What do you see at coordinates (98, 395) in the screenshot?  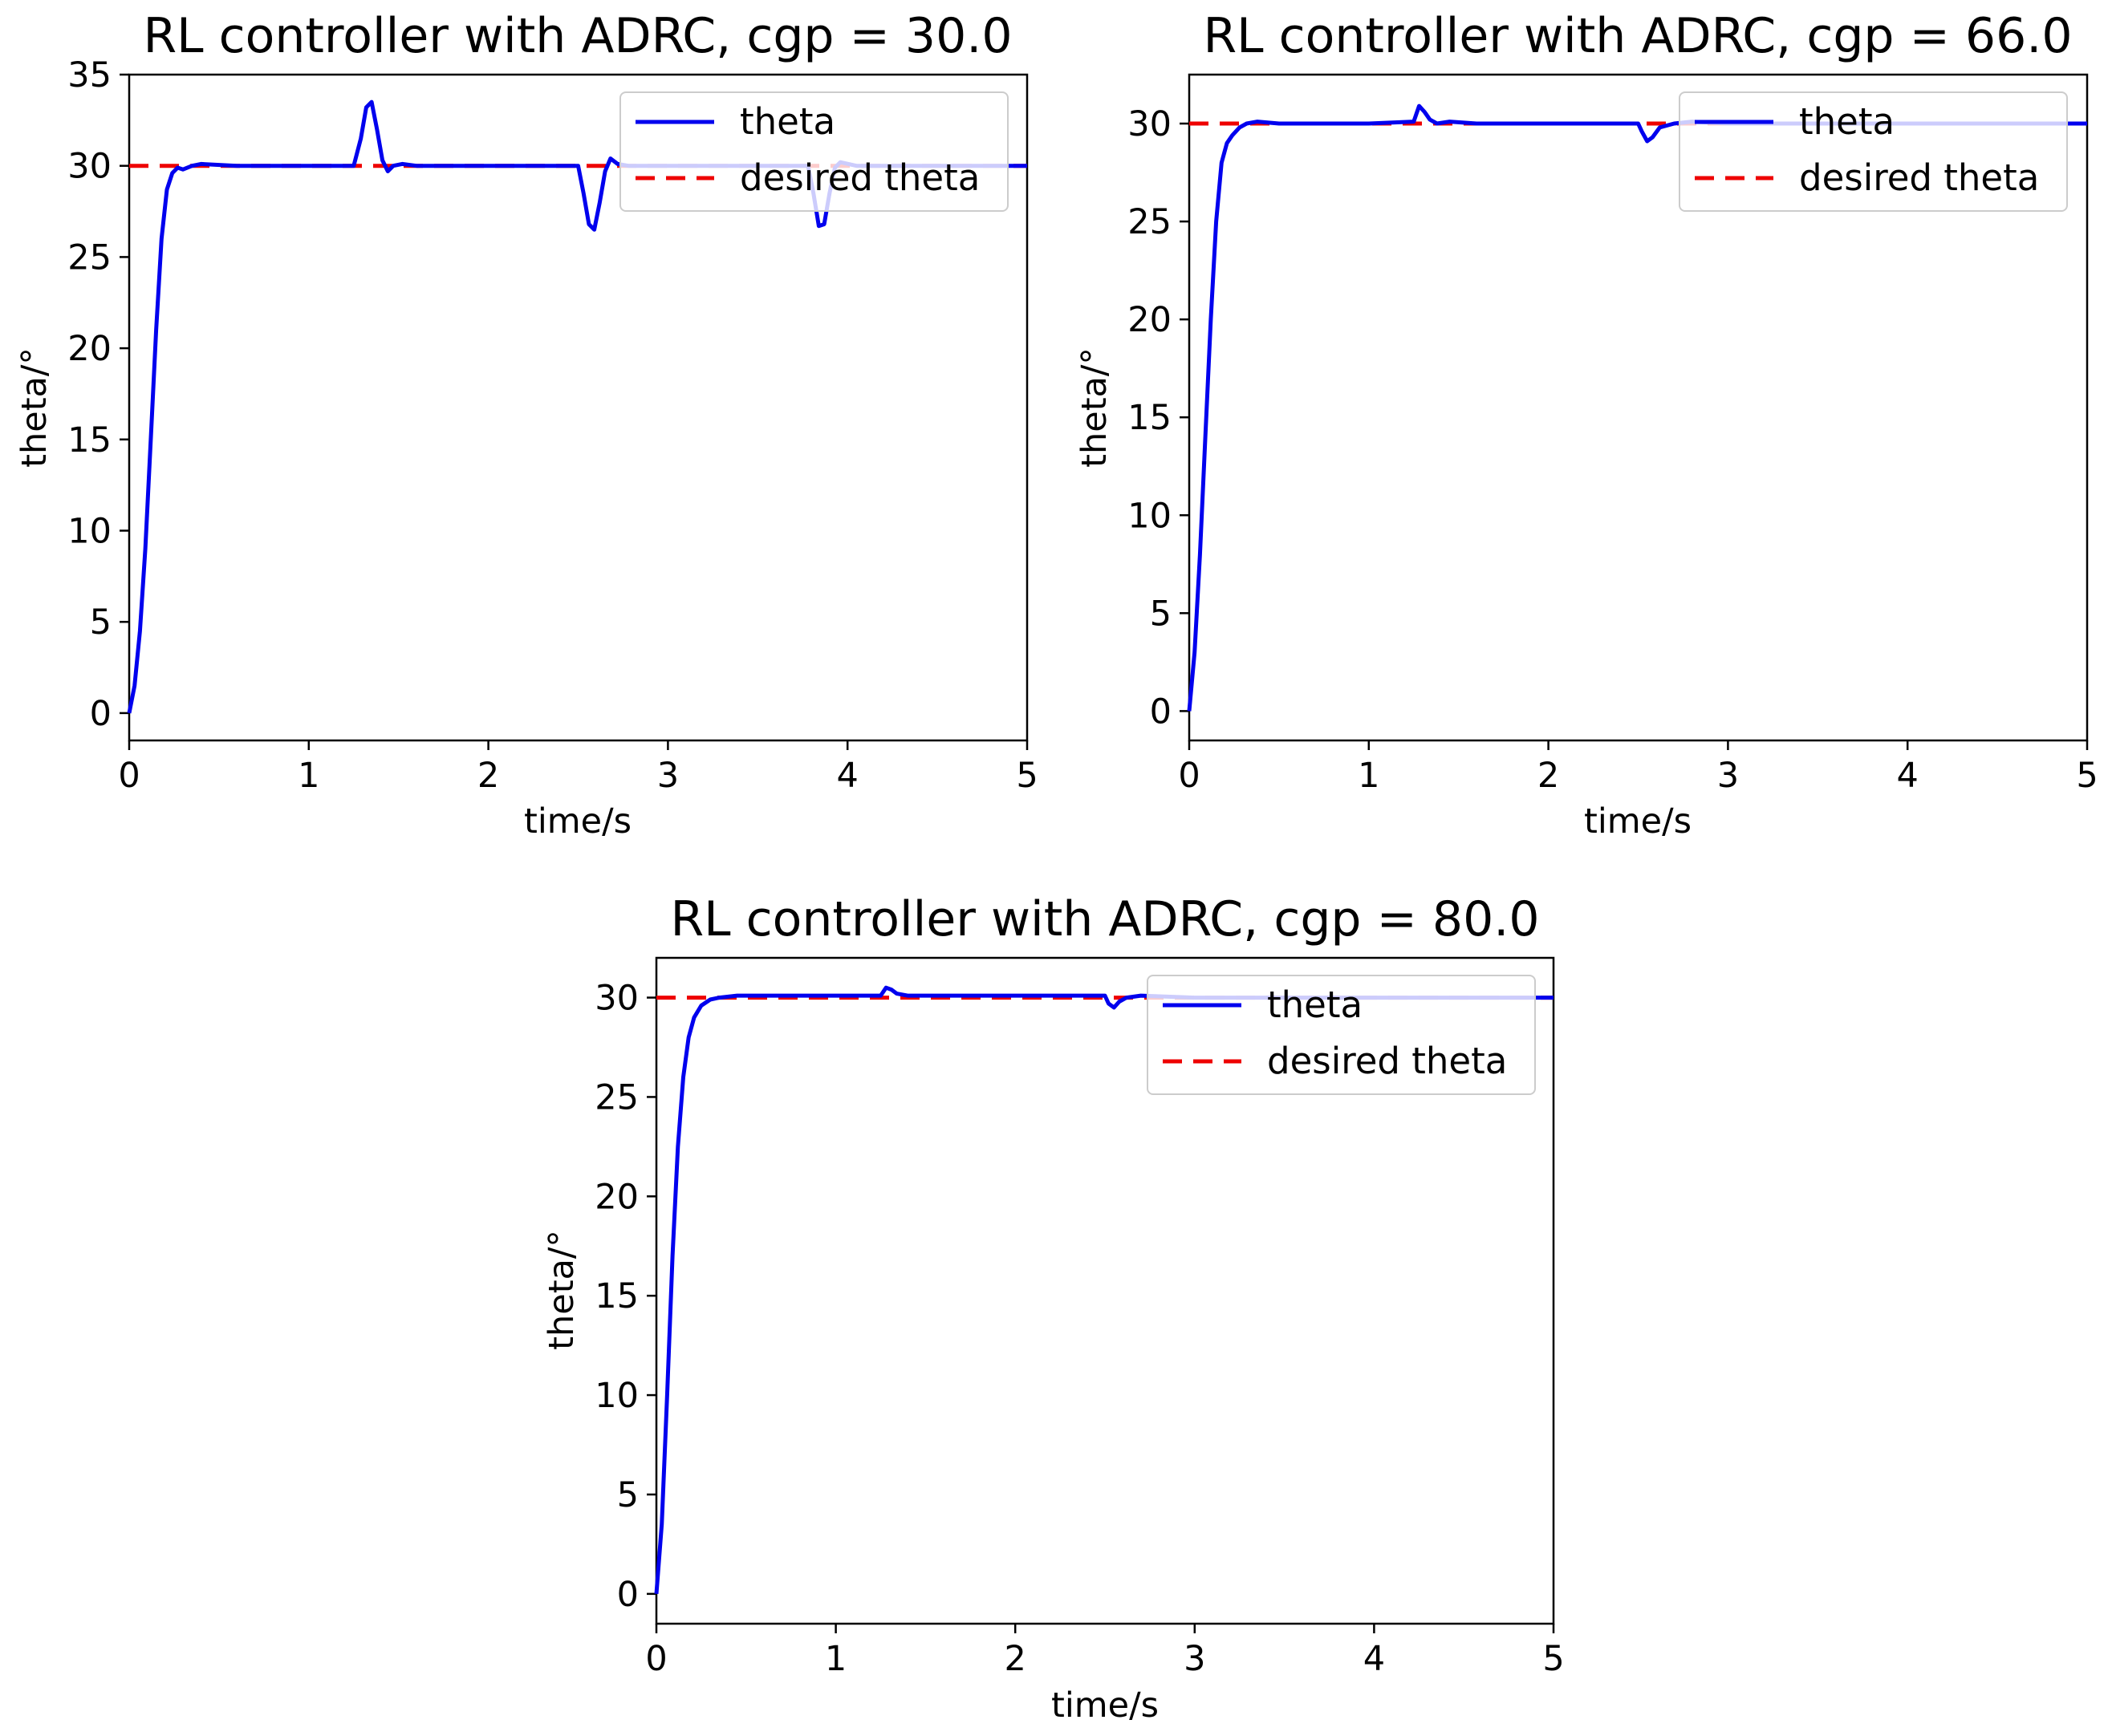 I see `y-axis-ticks: 0 5 10 15 20 25 30 35` at bounding box center [98, 395].